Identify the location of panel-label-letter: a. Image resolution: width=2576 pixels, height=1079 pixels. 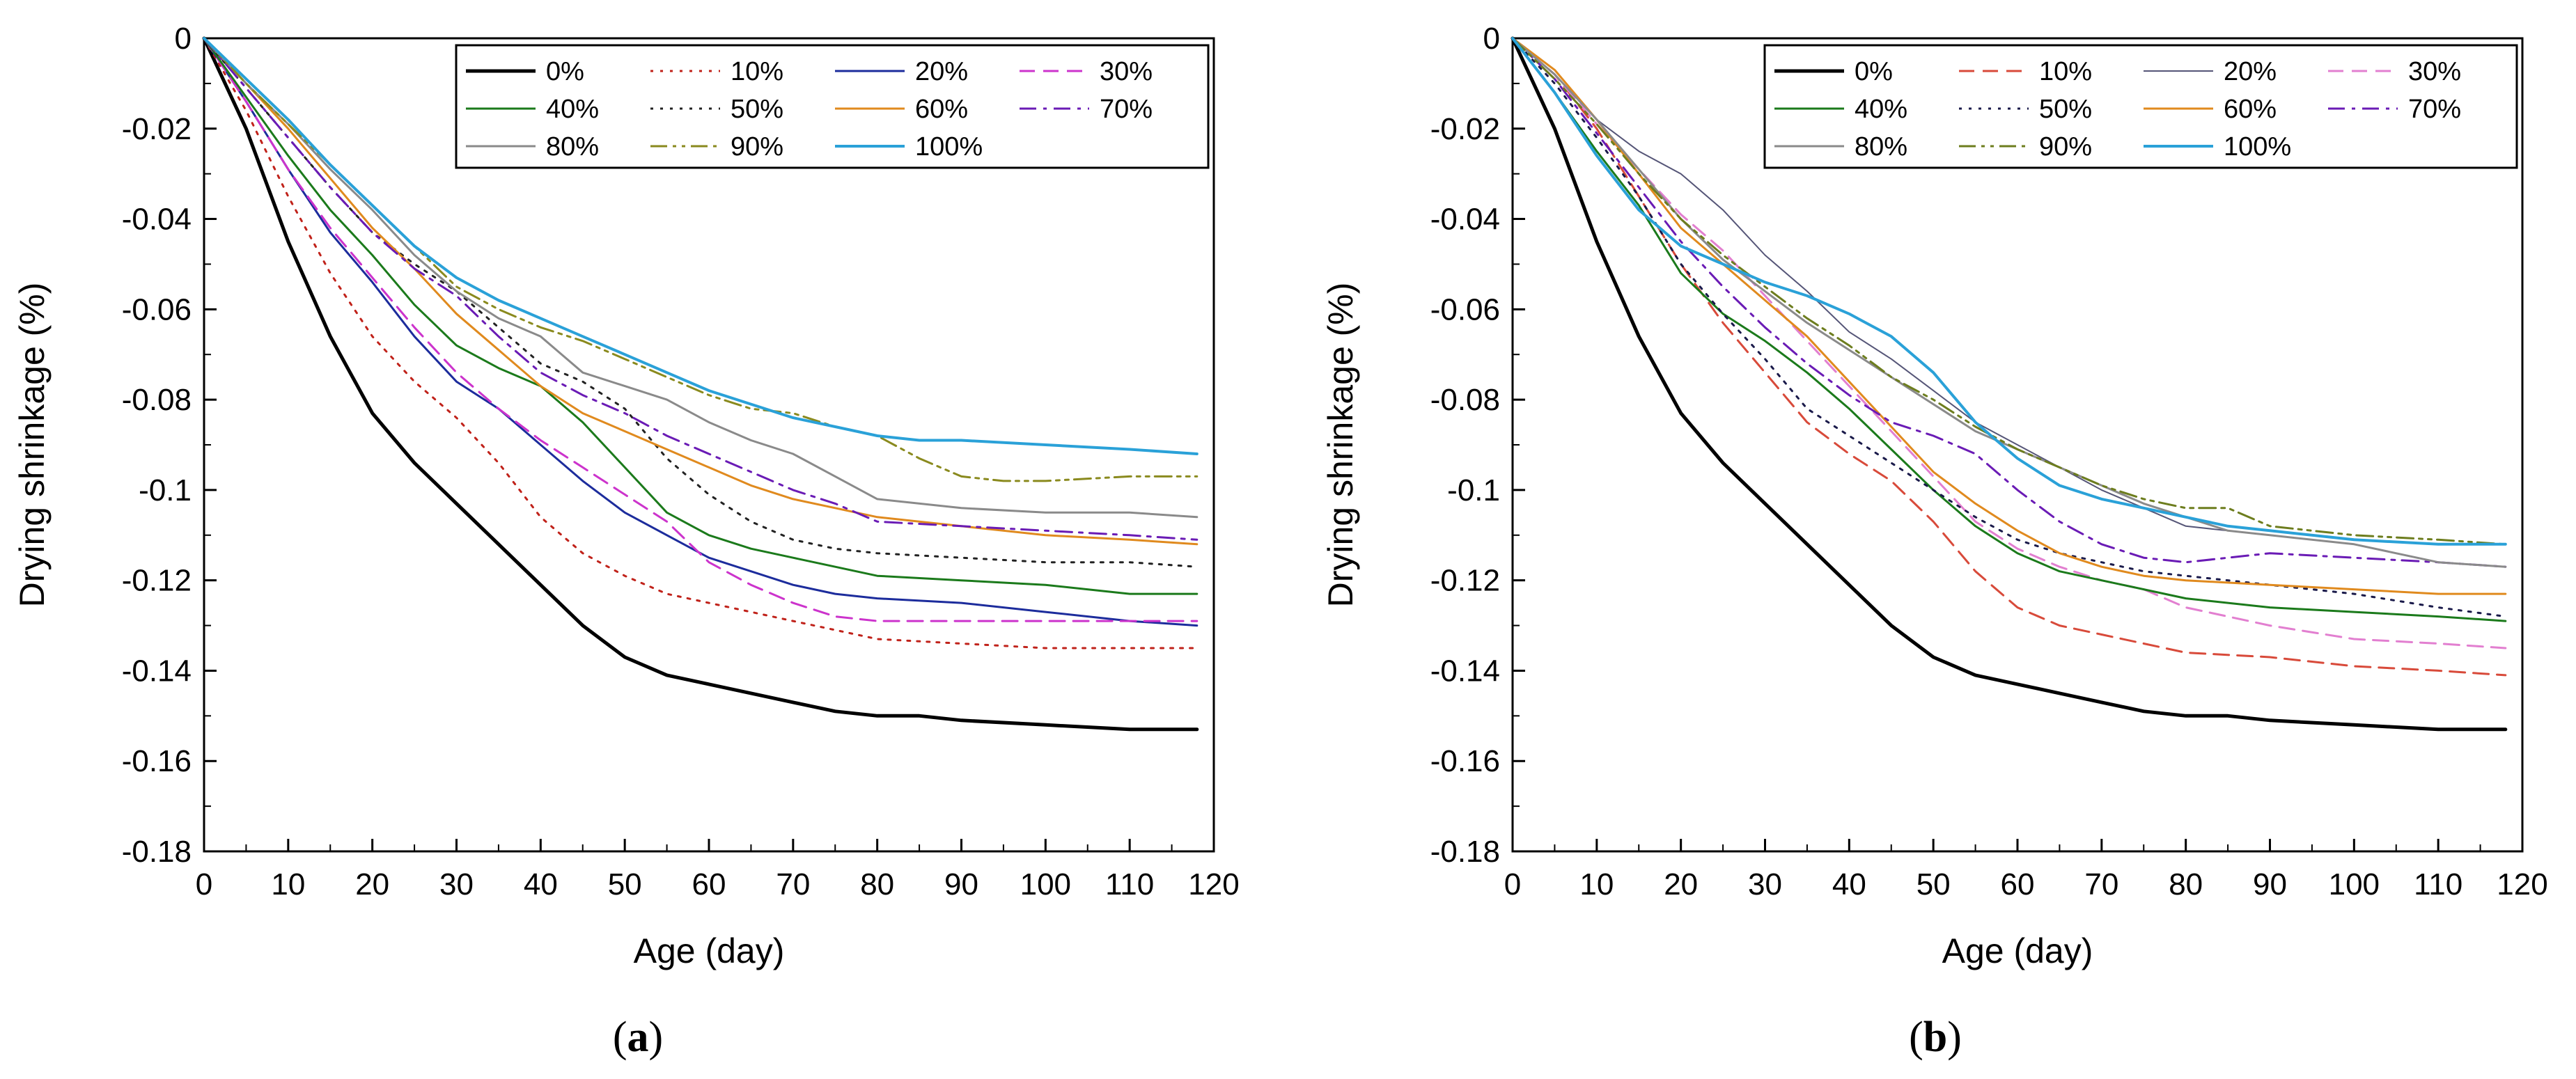
(638, 1037).